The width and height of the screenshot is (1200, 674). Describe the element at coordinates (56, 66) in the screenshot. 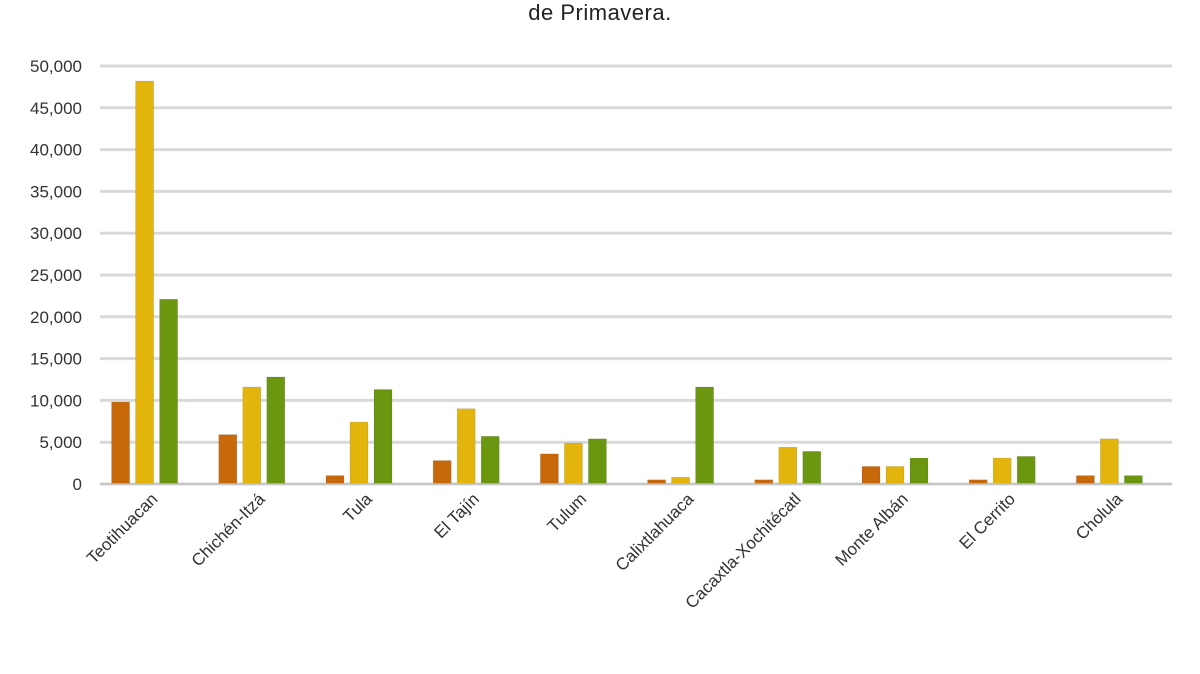

I see `y-tick-label: 50,000` at that location.